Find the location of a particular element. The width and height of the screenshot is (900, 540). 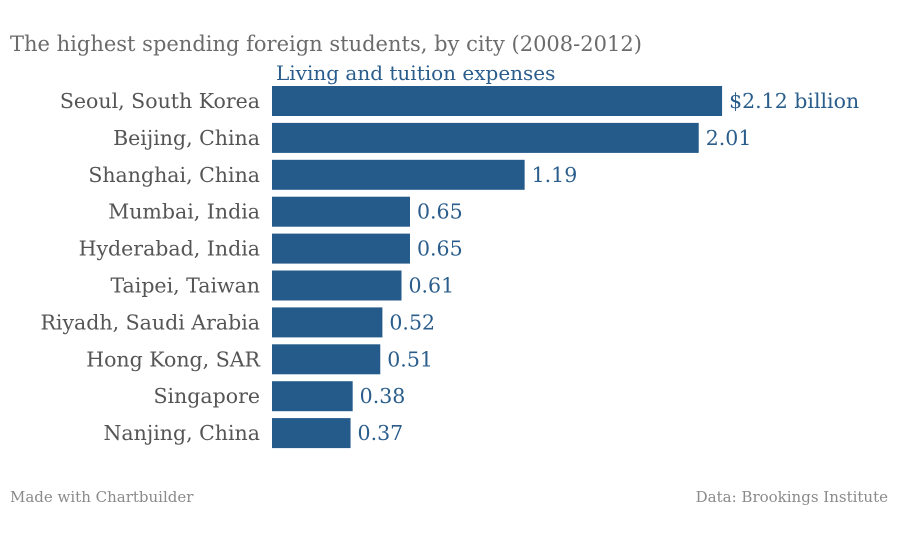

value-label-taipei-taiwan: 0.61 is located at coordinates (432, 286).